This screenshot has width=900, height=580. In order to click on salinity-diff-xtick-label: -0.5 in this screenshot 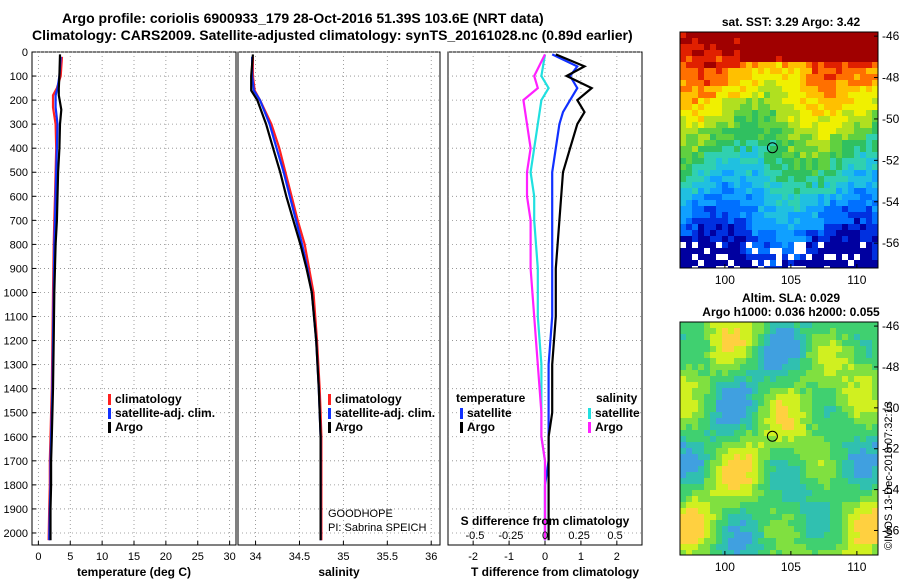, I will do `click(474, 536)`.